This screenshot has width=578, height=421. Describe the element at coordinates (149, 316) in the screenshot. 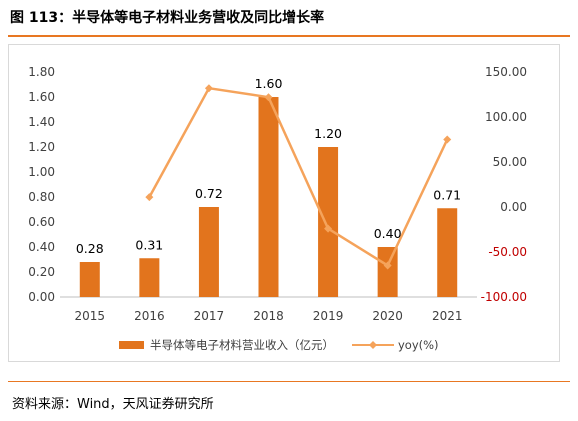

I see `x-axis-tick-label: 2016` at that location.